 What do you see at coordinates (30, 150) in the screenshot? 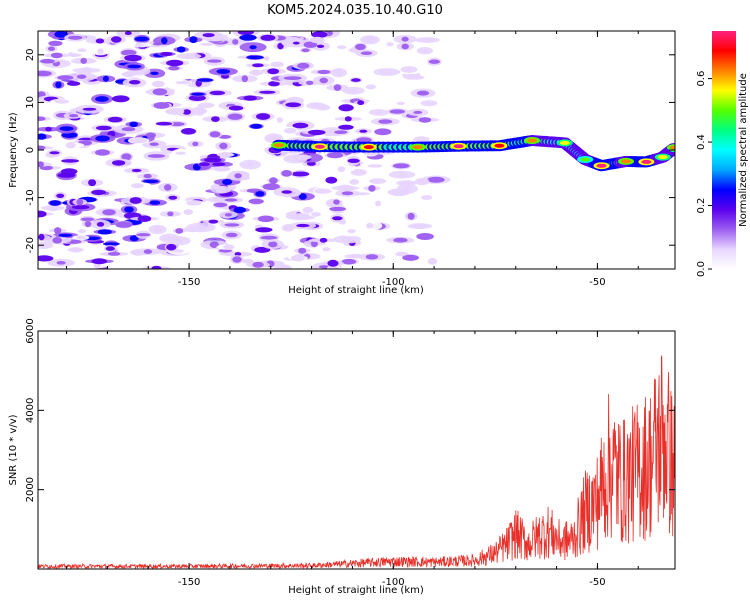
I see `y-tick-label: 0` at bounding box center [30, 150].